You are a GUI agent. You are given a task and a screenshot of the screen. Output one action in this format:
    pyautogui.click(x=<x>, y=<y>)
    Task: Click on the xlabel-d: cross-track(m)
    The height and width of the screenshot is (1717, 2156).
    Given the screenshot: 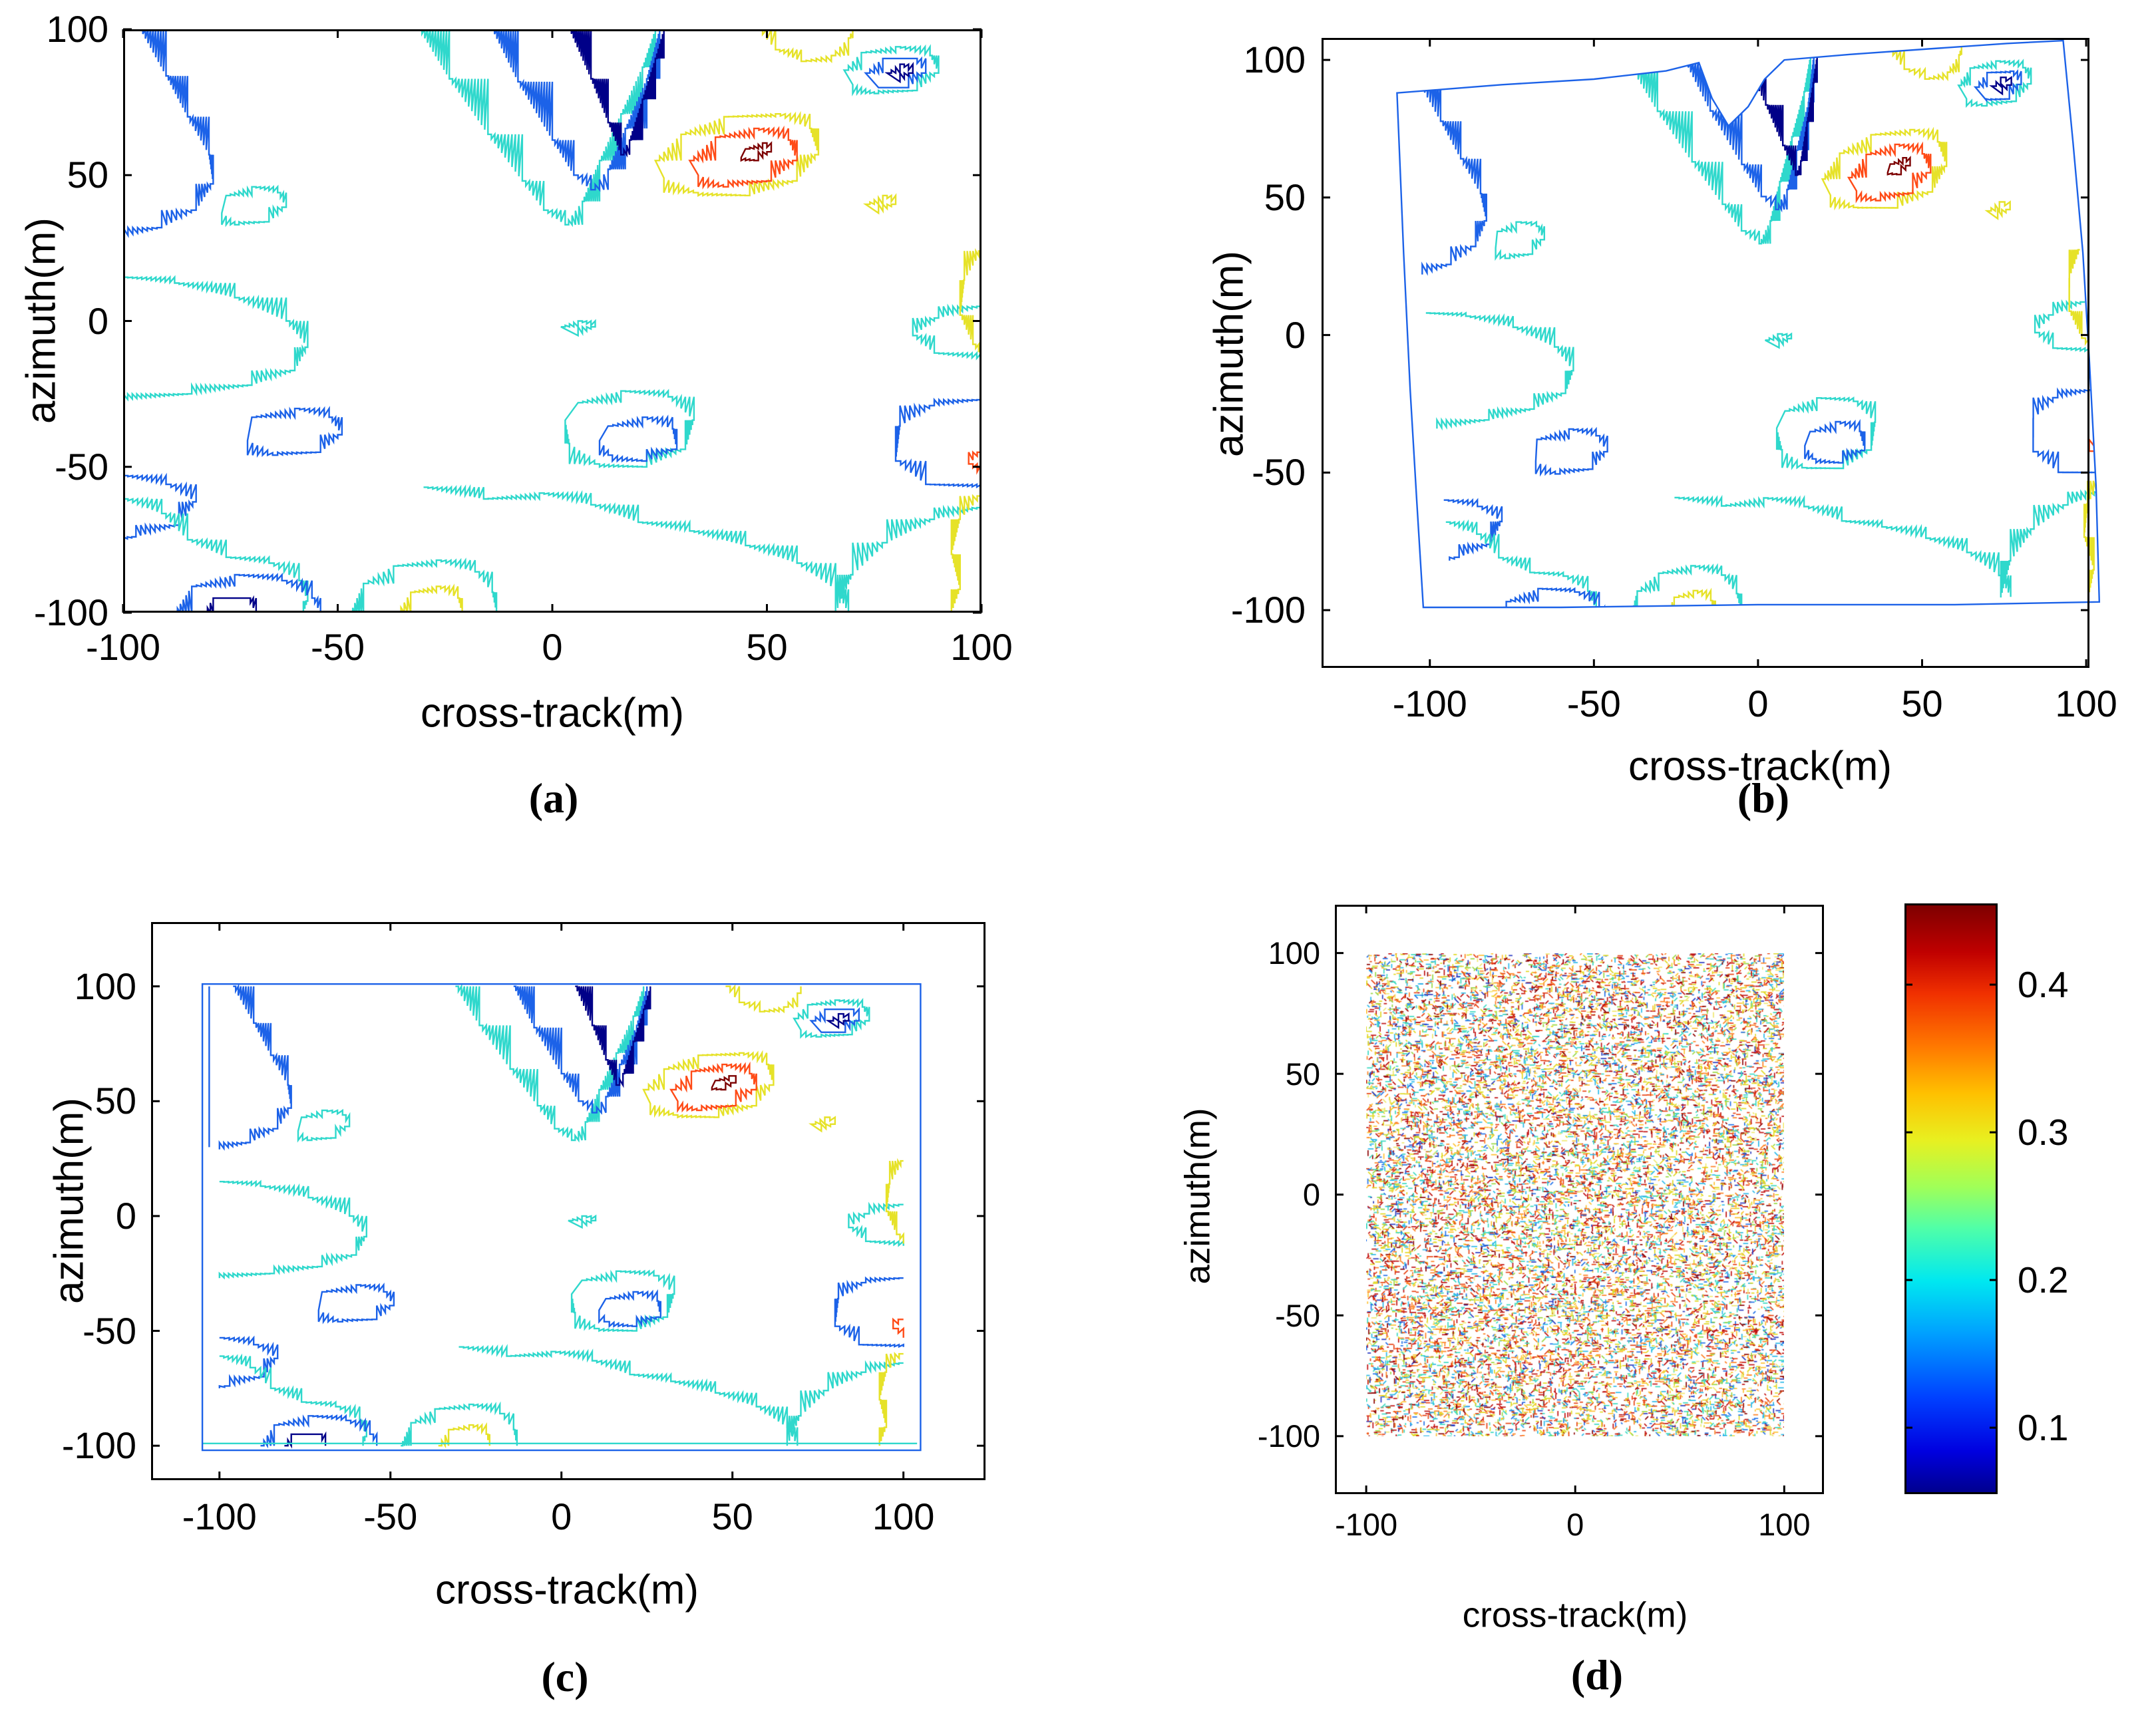 What is the action you would take?
    pyautogui.click(x=1575, y=1615)
    